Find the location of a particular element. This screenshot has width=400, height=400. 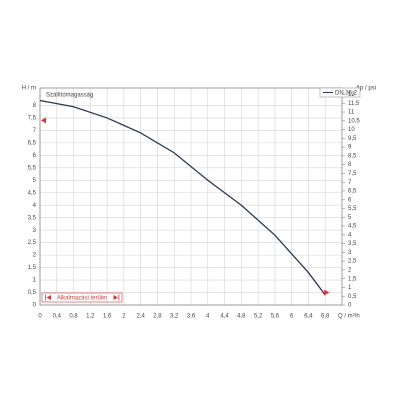

x-tick-label: 6,4 is located at coordinates (308, 317).